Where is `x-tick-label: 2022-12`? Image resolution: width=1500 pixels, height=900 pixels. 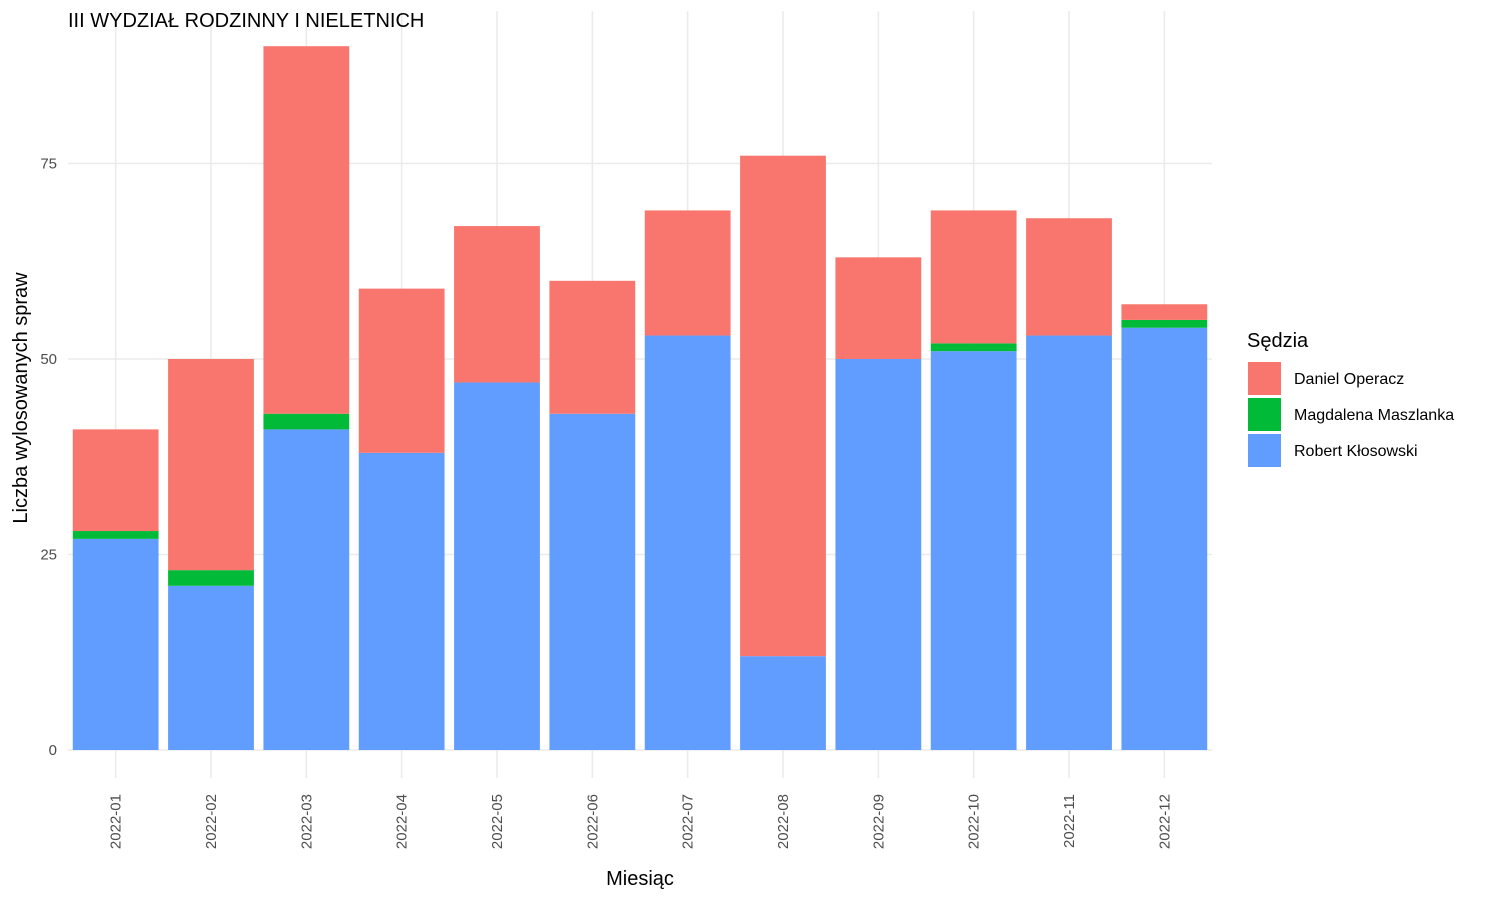
x-tick-label: 2022-12 is located at coordinates (1164, 821).